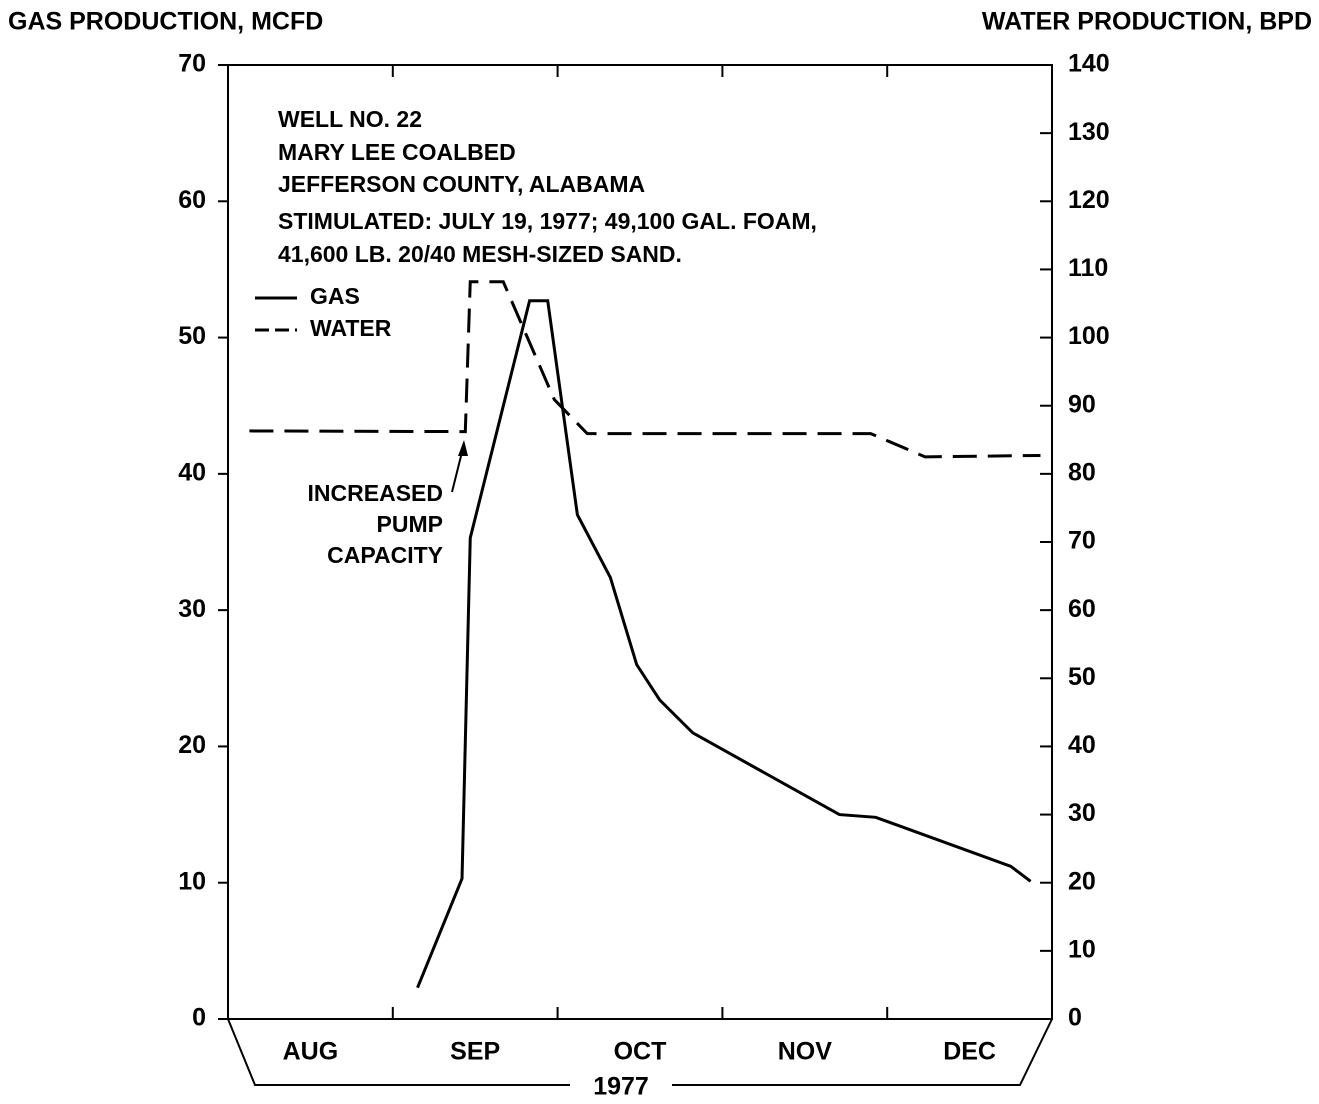 This screenshot has width=1319, height=1104. I want to click on x-tick-label: NOV, so click(805, 1052).